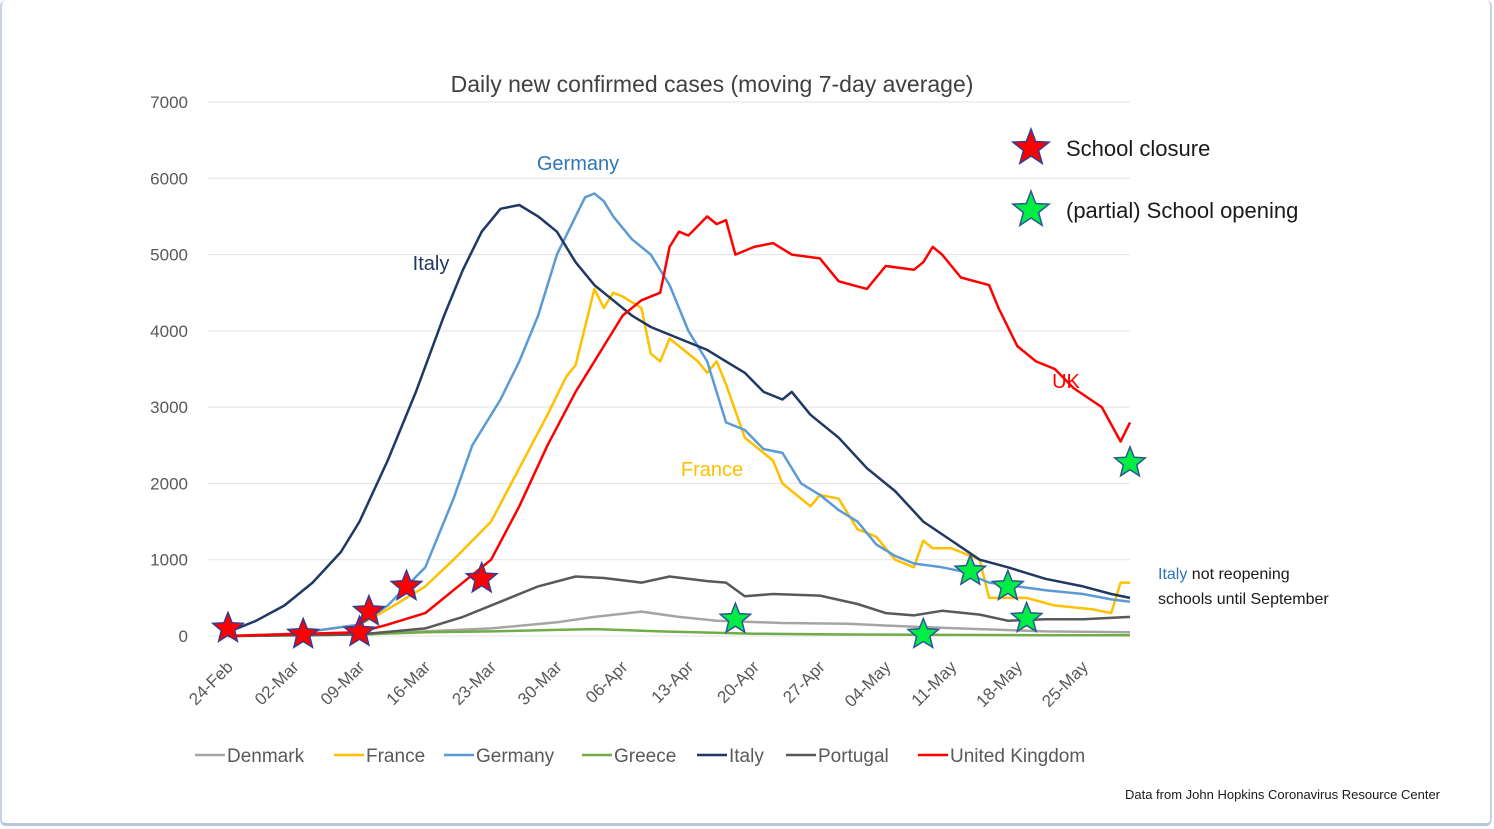 The width and height of the screenshot is (1494, 829). I want to click on x-tick-label: 30-Mar, so click(540, 683).